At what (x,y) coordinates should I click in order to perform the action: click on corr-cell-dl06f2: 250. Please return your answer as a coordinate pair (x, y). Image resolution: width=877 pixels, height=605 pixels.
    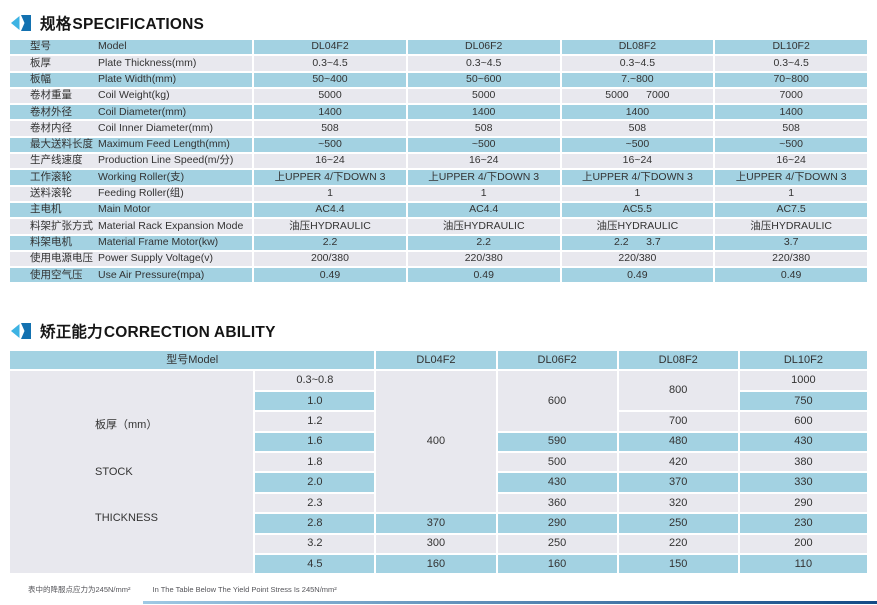
    Looking at the image, I should click on (557, 543).